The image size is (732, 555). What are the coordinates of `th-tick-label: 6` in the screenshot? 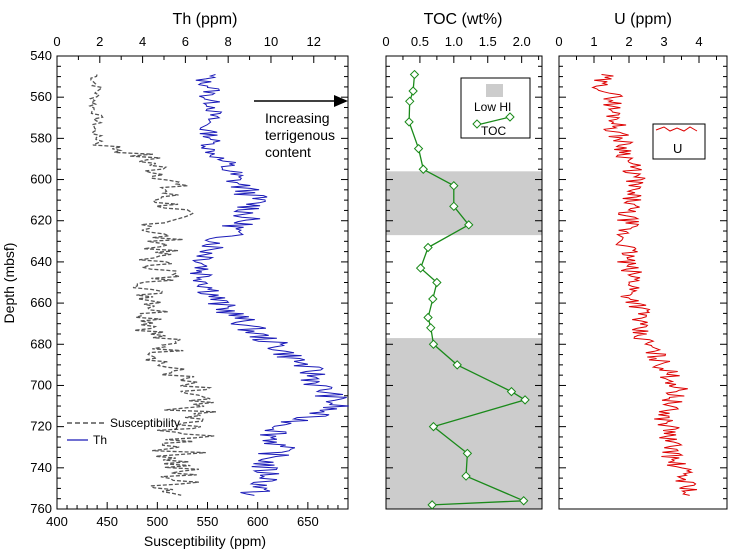 It's located at (185, 41).